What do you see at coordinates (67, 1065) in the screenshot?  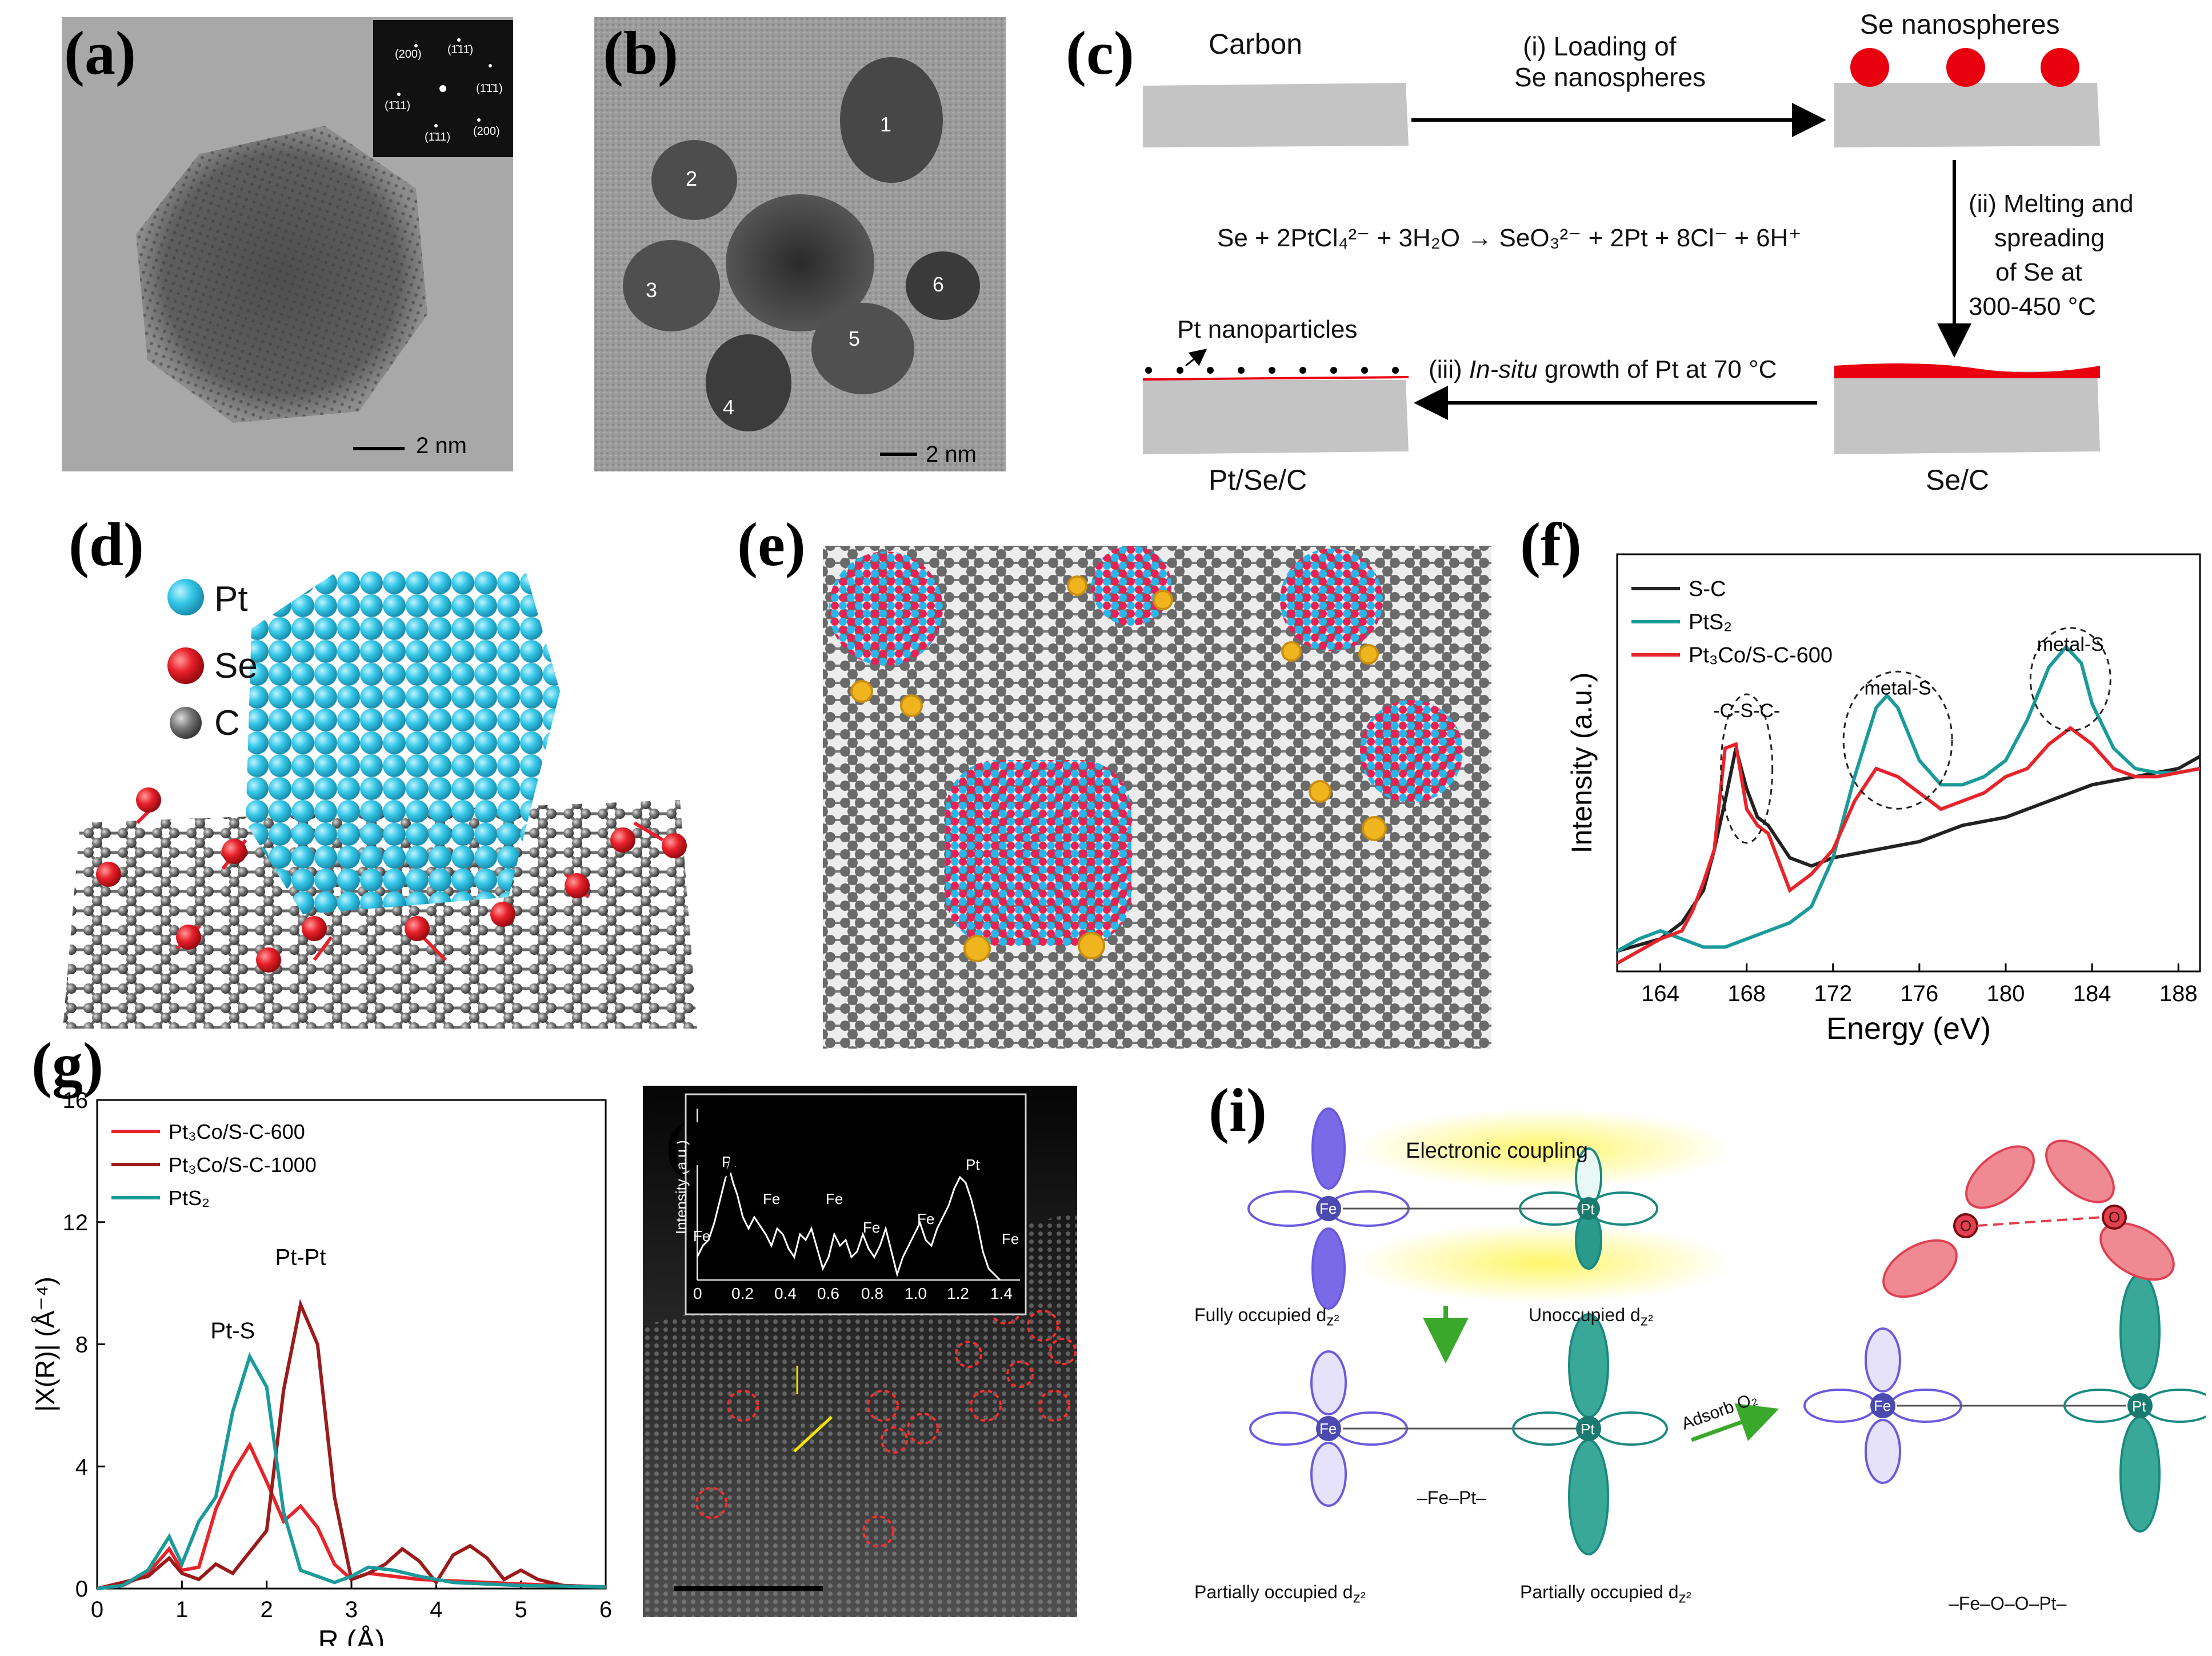 I see `panel-g-letter: (g)` at bounding box center [67, 1065].